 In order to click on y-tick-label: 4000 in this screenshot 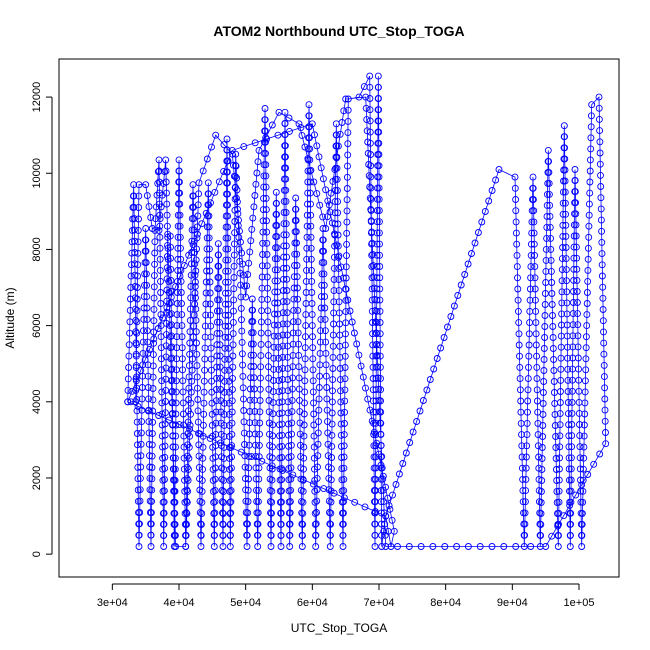, I will do `click(37, 402)`.